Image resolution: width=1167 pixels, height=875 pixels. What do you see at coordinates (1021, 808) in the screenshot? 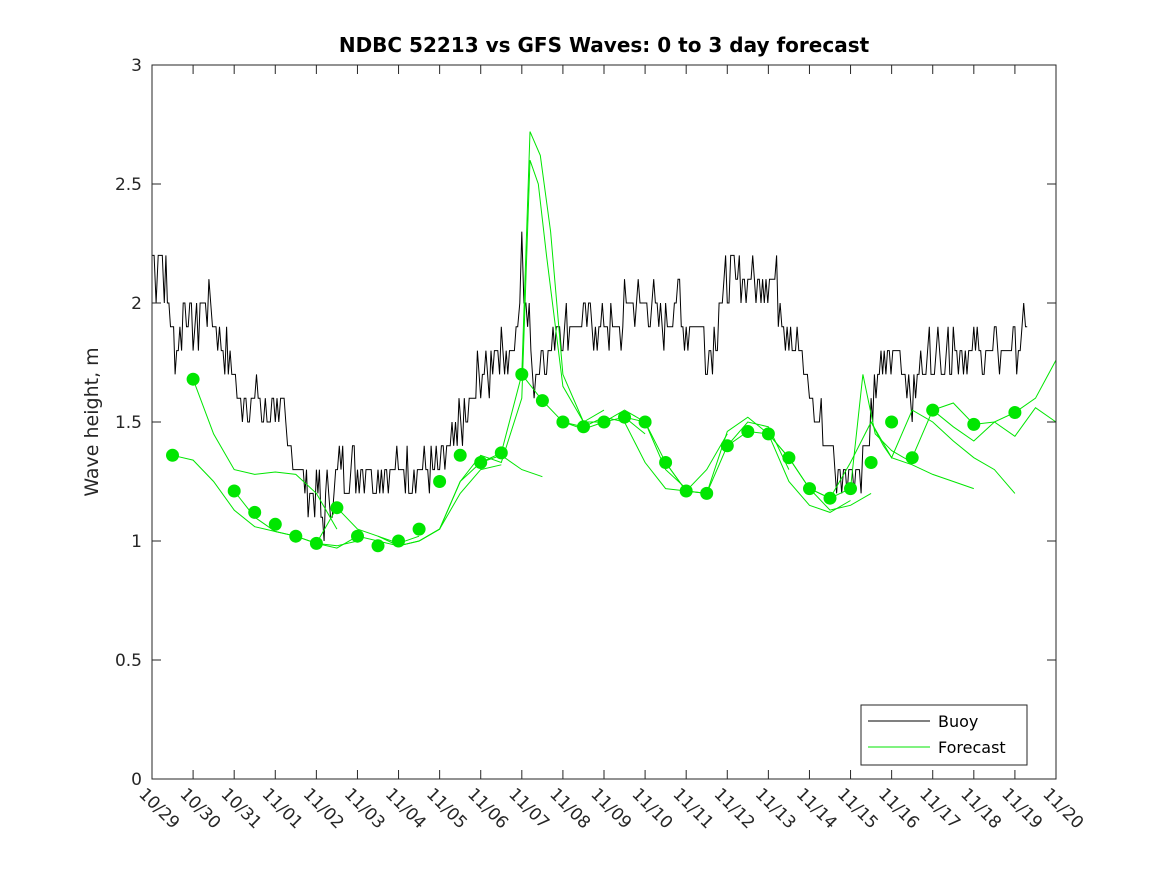
I see `x-tick-label: 11/19` at bounding box center [1021, 808].